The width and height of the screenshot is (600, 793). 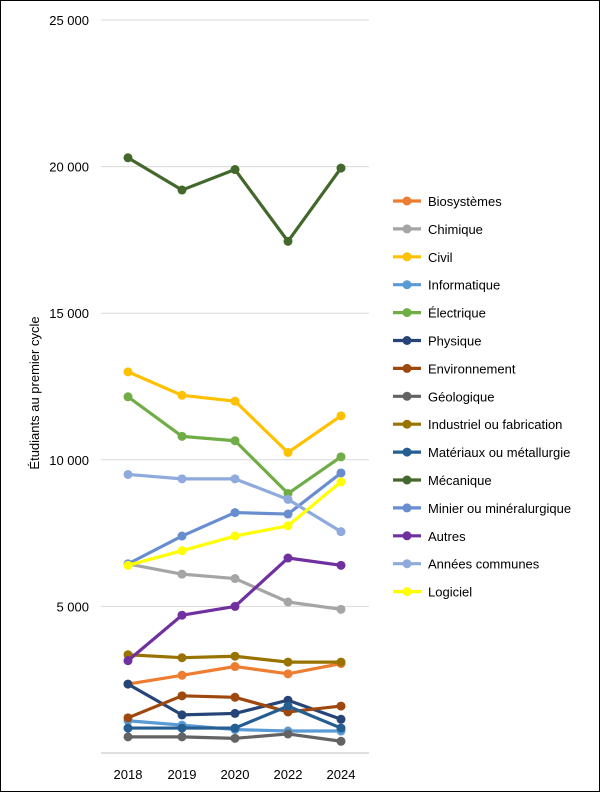 I want to click on legend-label: Années communes, so click(x=484, y=564).